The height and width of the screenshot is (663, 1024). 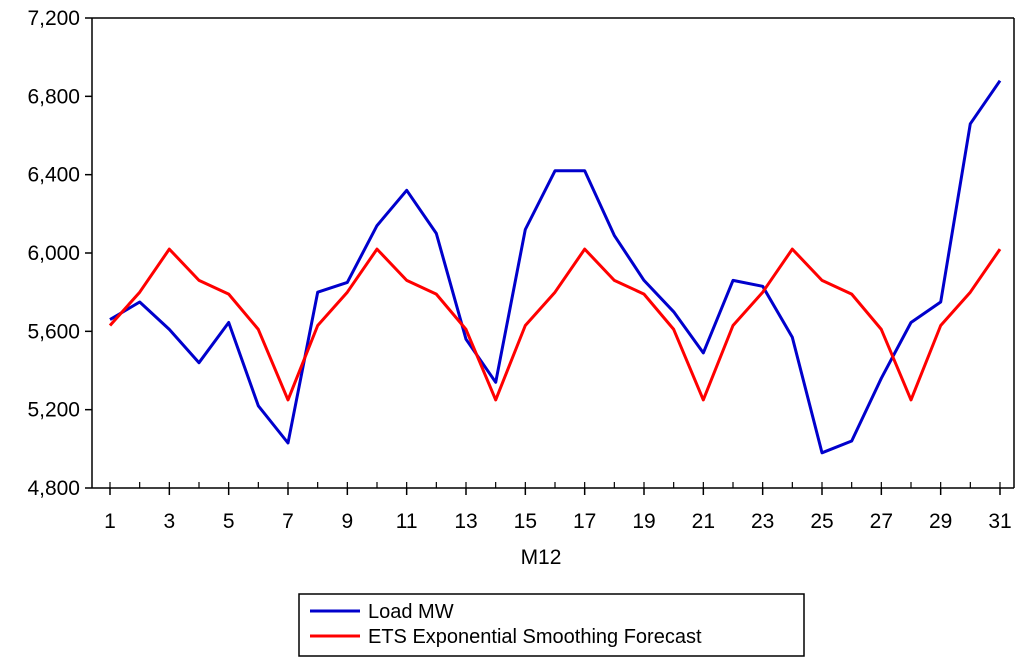 I want to click on y-tick-label: 5,600, so click(x=53, y=331).